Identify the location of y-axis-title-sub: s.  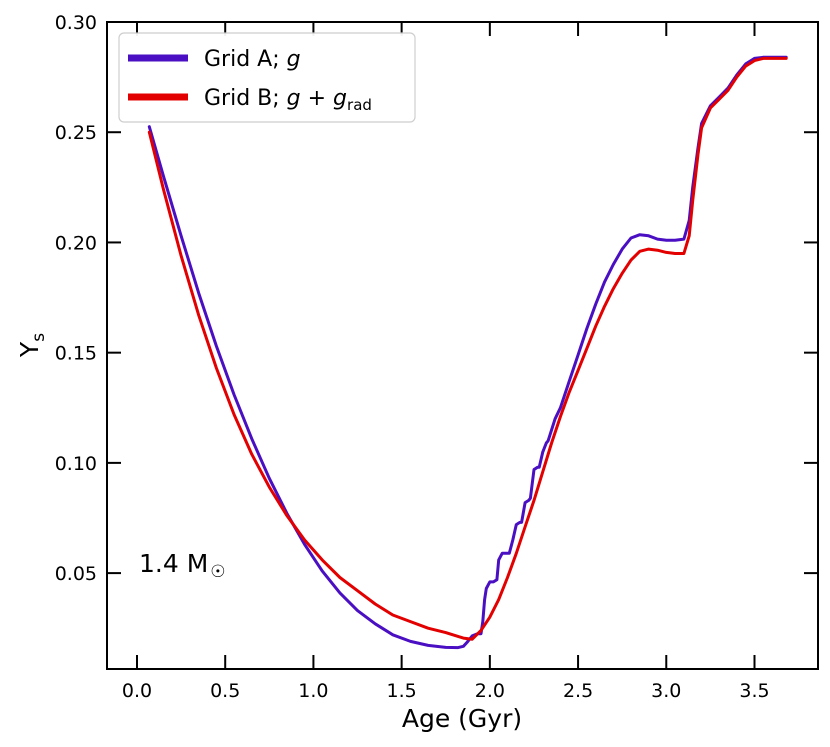
(39, 337).